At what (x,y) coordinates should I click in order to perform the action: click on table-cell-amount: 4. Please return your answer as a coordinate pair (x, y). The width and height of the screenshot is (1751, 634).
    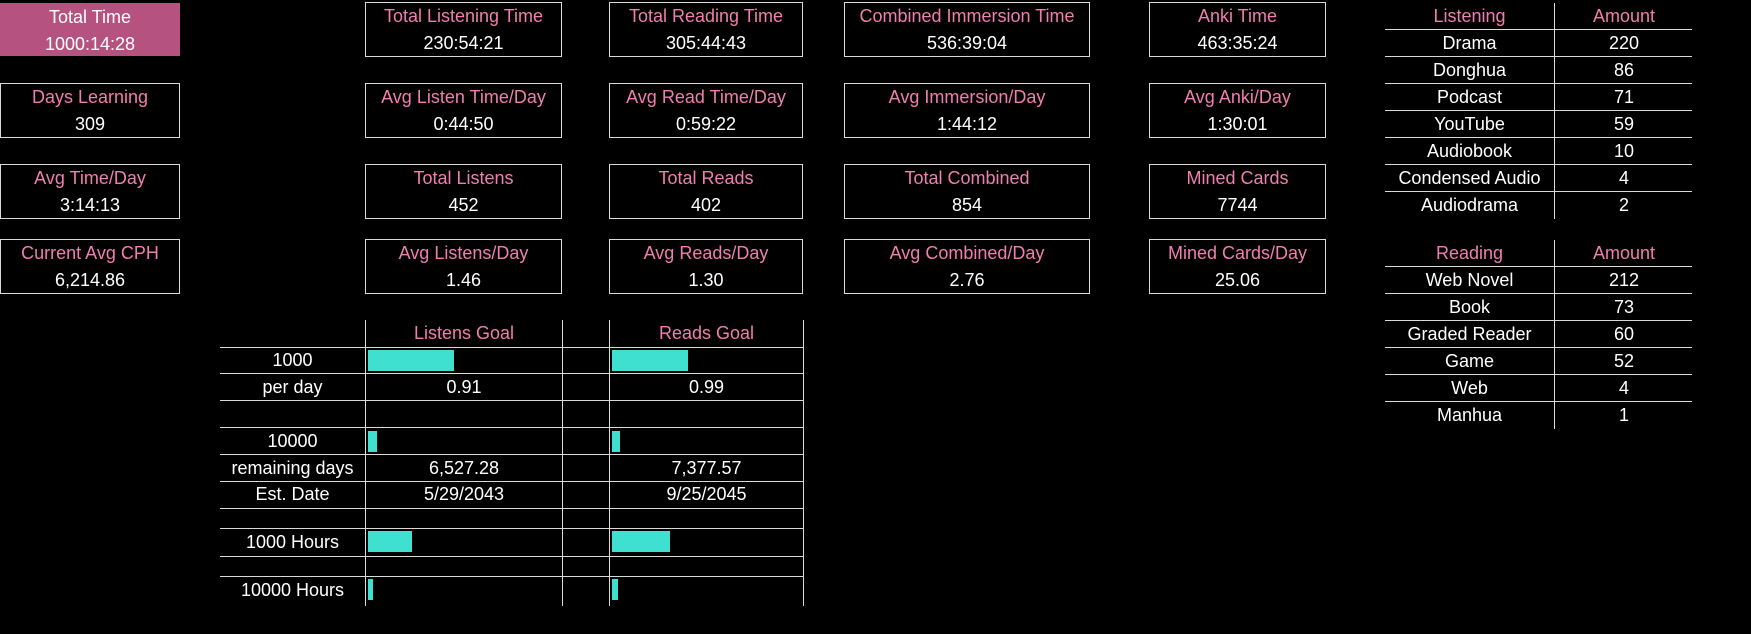
    Looking at the image, I should click on (1623, 388).